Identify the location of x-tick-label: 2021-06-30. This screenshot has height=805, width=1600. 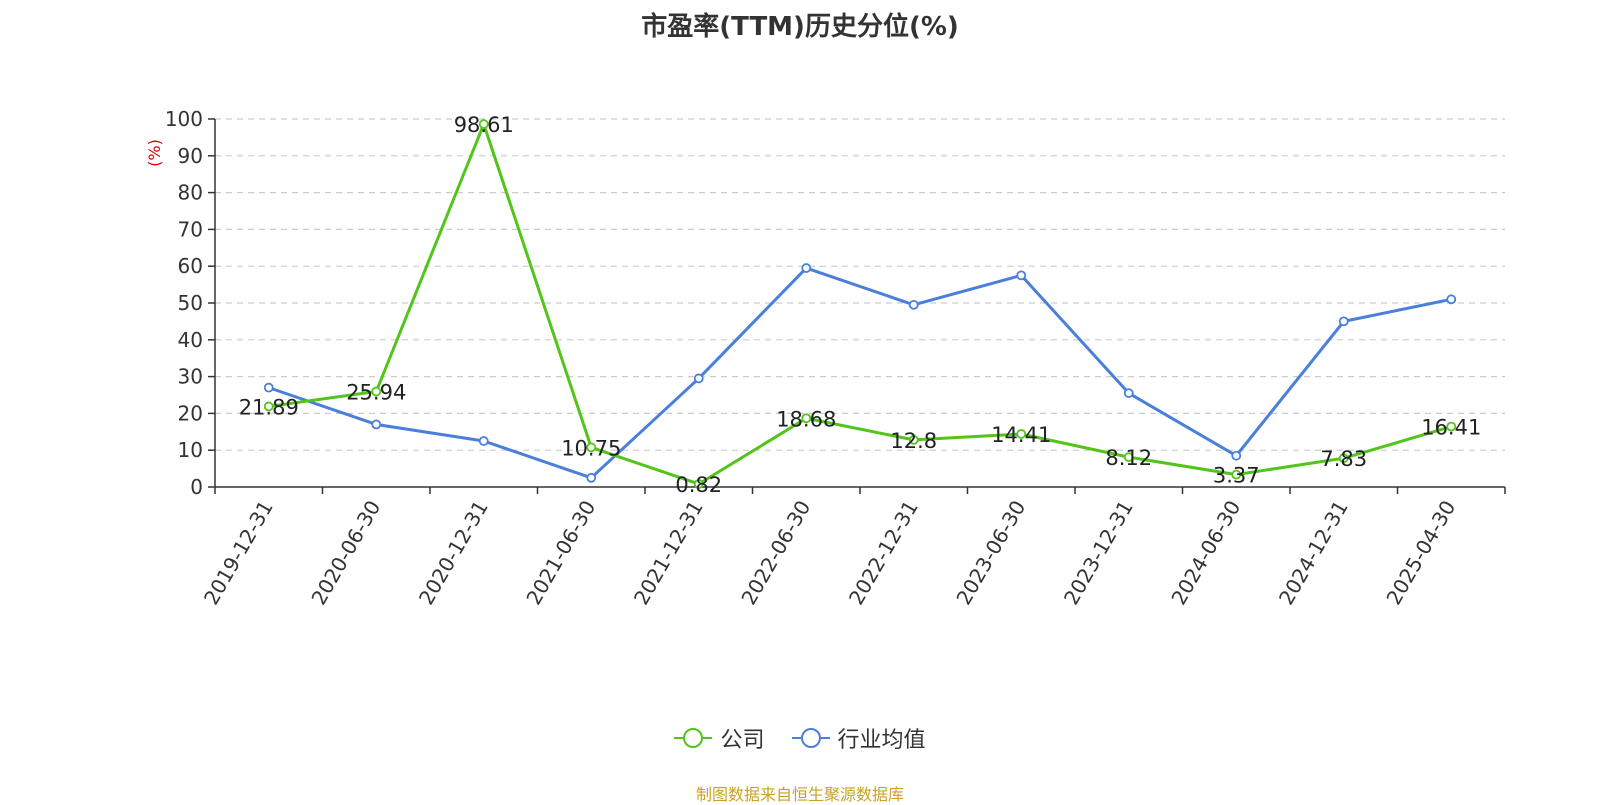
(560, 552).